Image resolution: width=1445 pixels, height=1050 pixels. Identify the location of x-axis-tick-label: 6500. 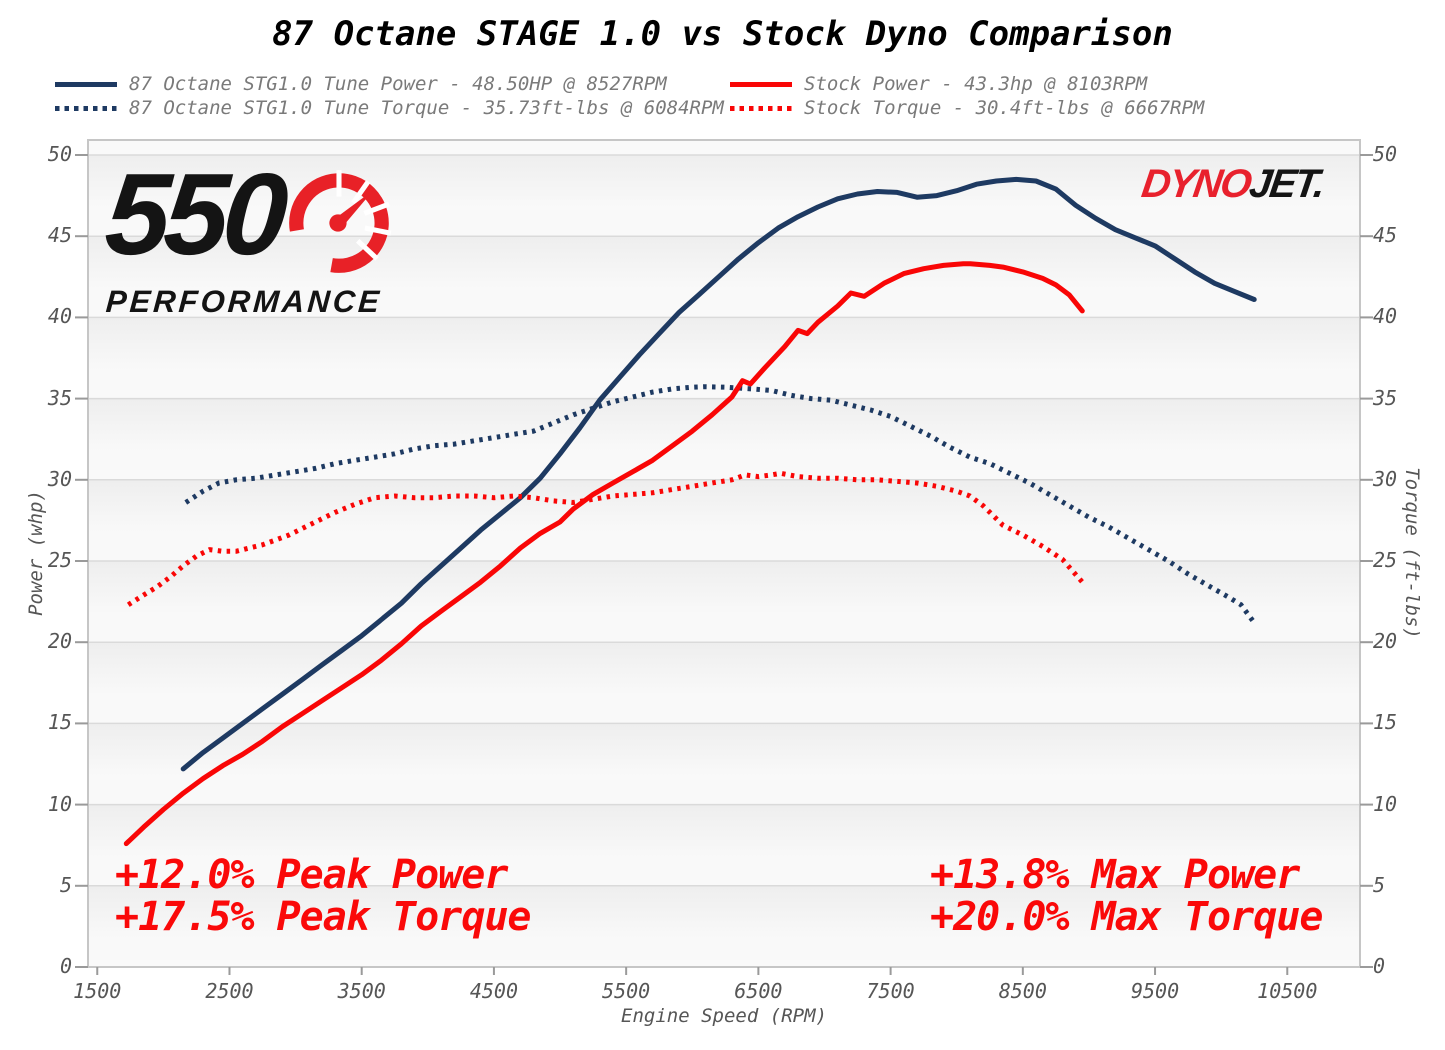
(758, 991).